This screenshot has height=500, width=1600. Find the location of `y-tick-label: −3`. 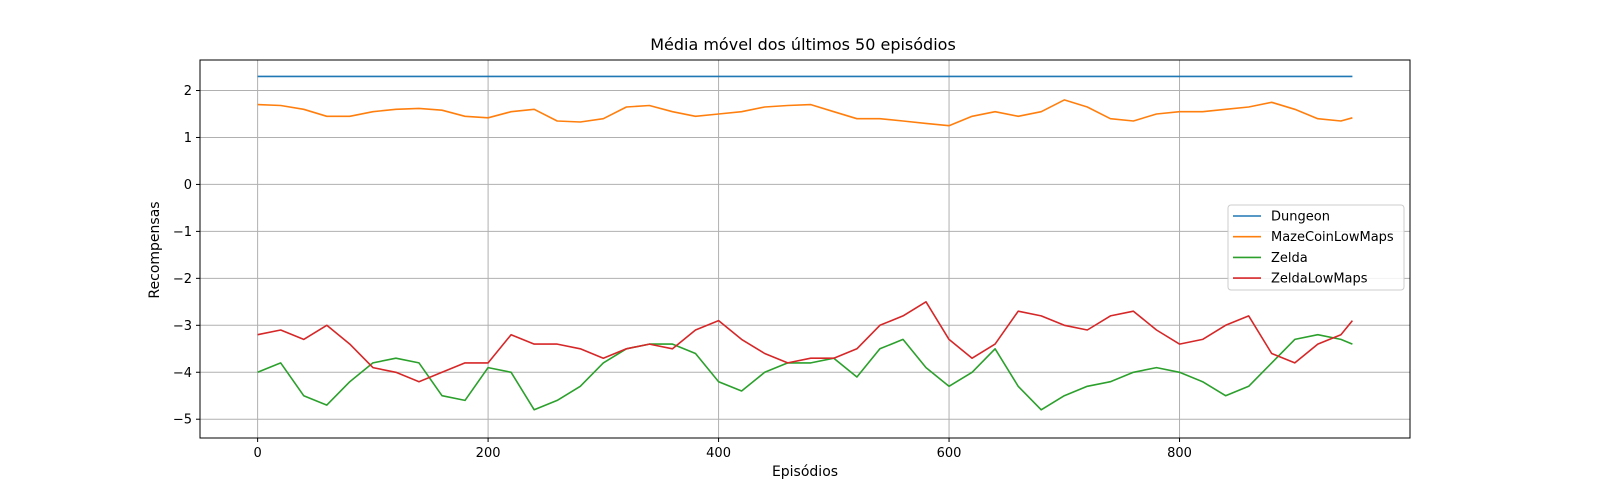

y-tick-label: −3 is located at coordinates (182, 326).